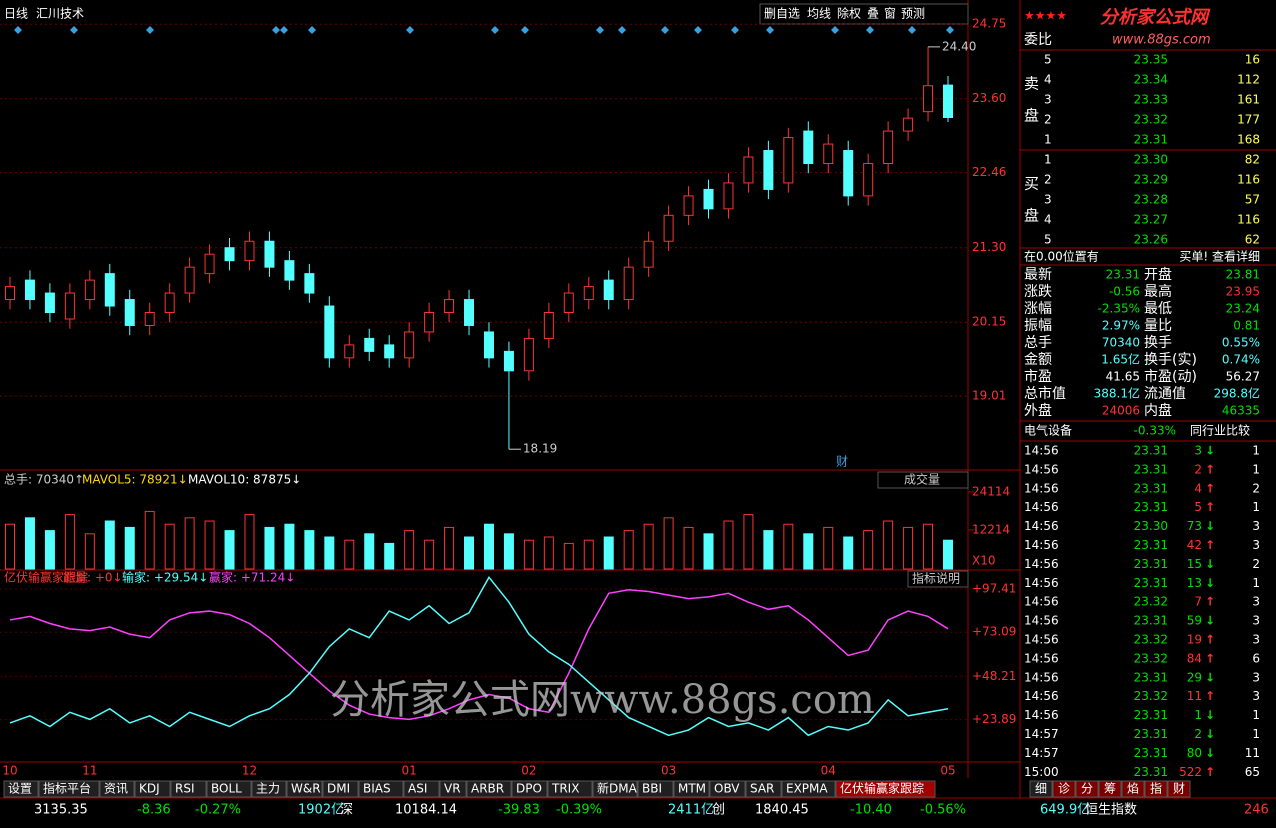 Image resolution: width=1276 pixels, height=828 pixels. I want to click on tab-label: OBV, so click(727, 789).